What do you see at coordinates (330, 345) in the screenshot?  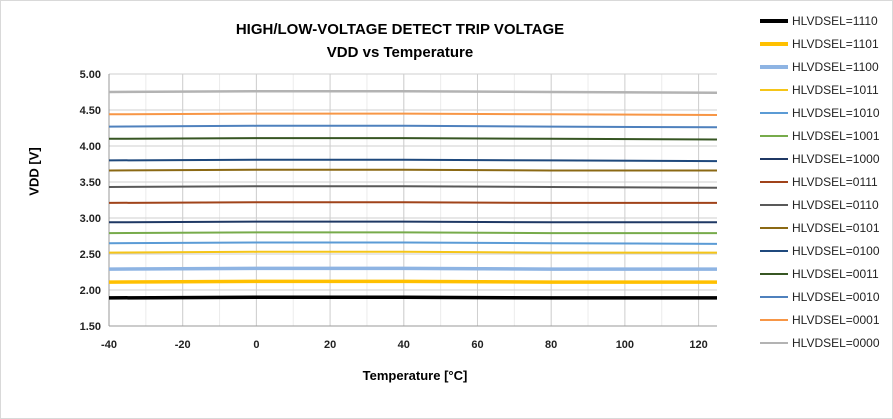 I see `x-tick-label: 20` at bounding box center [330, 345].